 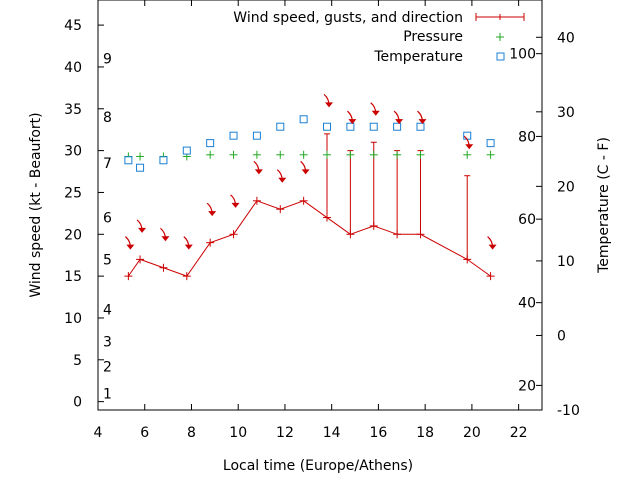 I want to click on temperature-series, so click(x=309, y=143).